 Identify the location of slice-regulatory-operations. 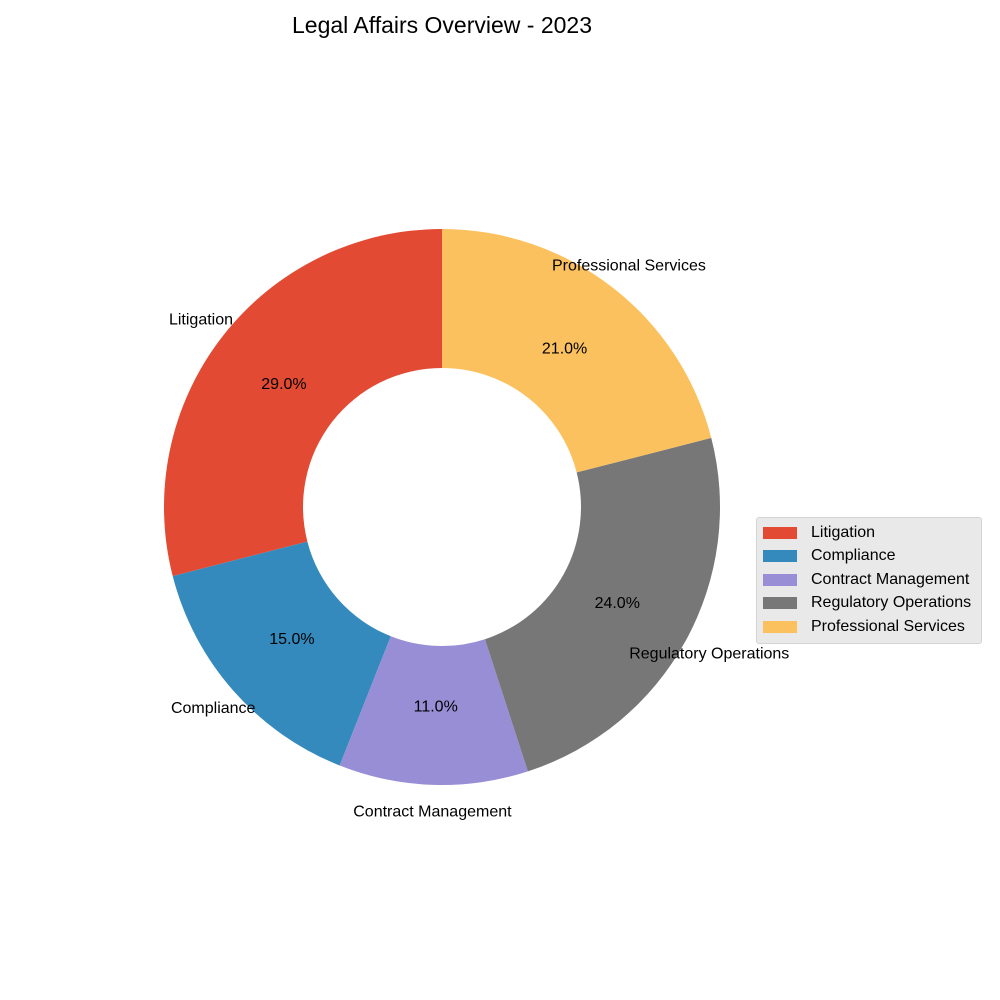
(602, 604).